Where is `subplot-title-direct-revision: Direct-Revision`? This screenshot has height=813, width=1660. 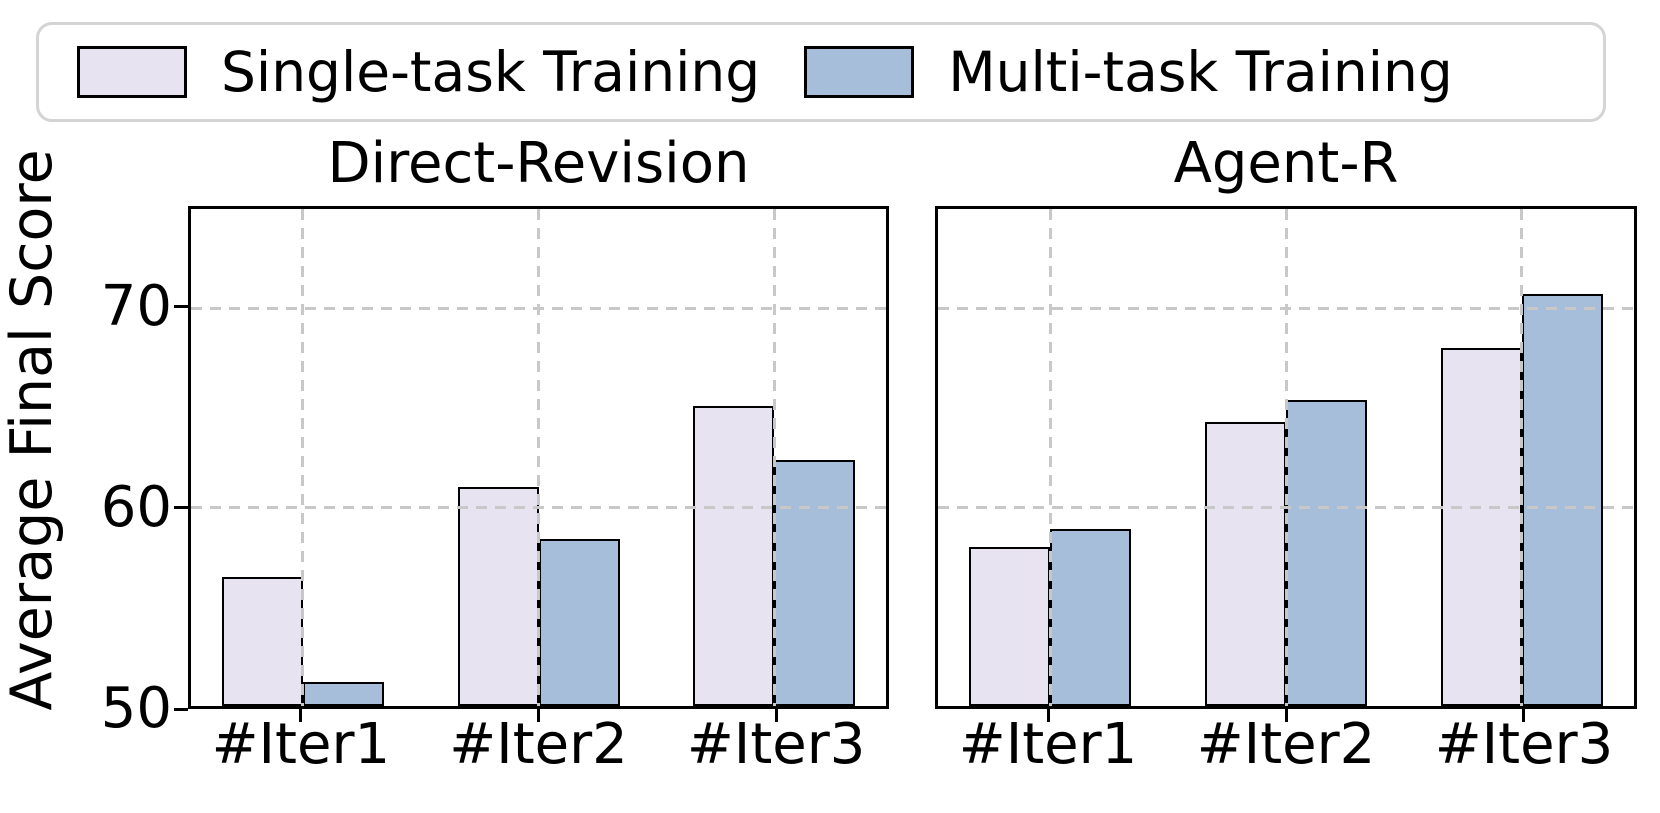 subplot-title-direct-revision: Direct-Revision is located at coordinates (538, 163).